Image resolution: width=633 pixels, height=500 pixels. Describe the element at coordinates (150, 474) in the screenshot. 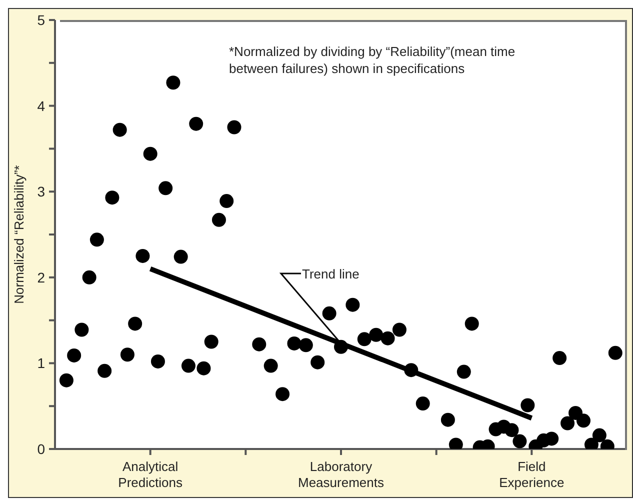

I see `x-tick-label: Analytical Predictions` at that location.